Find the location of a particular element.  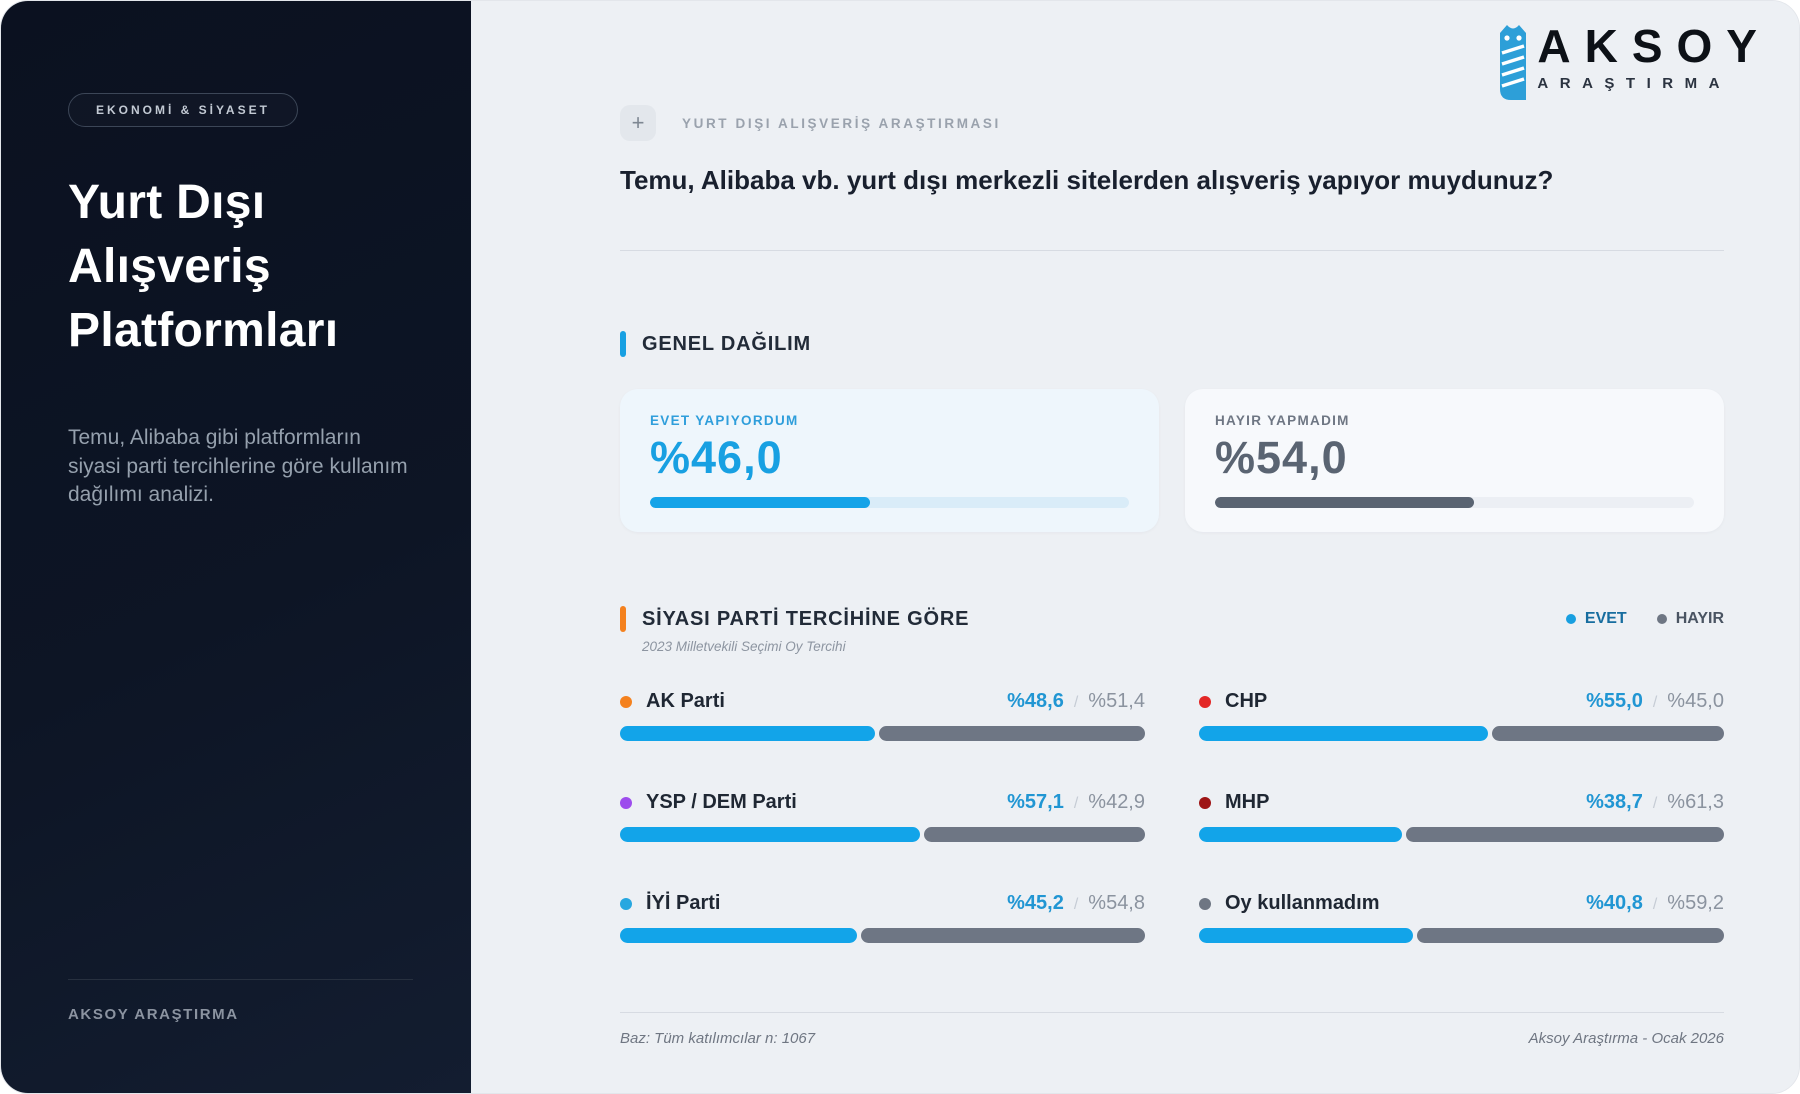

page-title-line2: Alışveriş is located at coordinates (169, 266).